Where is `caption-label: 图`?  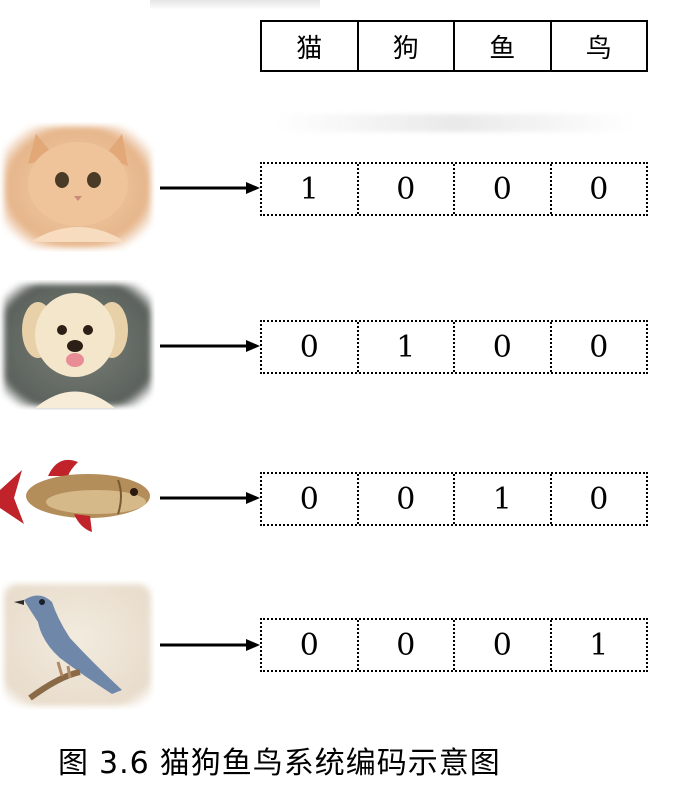 caption-label: 图 is located at coordinates (73, 763).